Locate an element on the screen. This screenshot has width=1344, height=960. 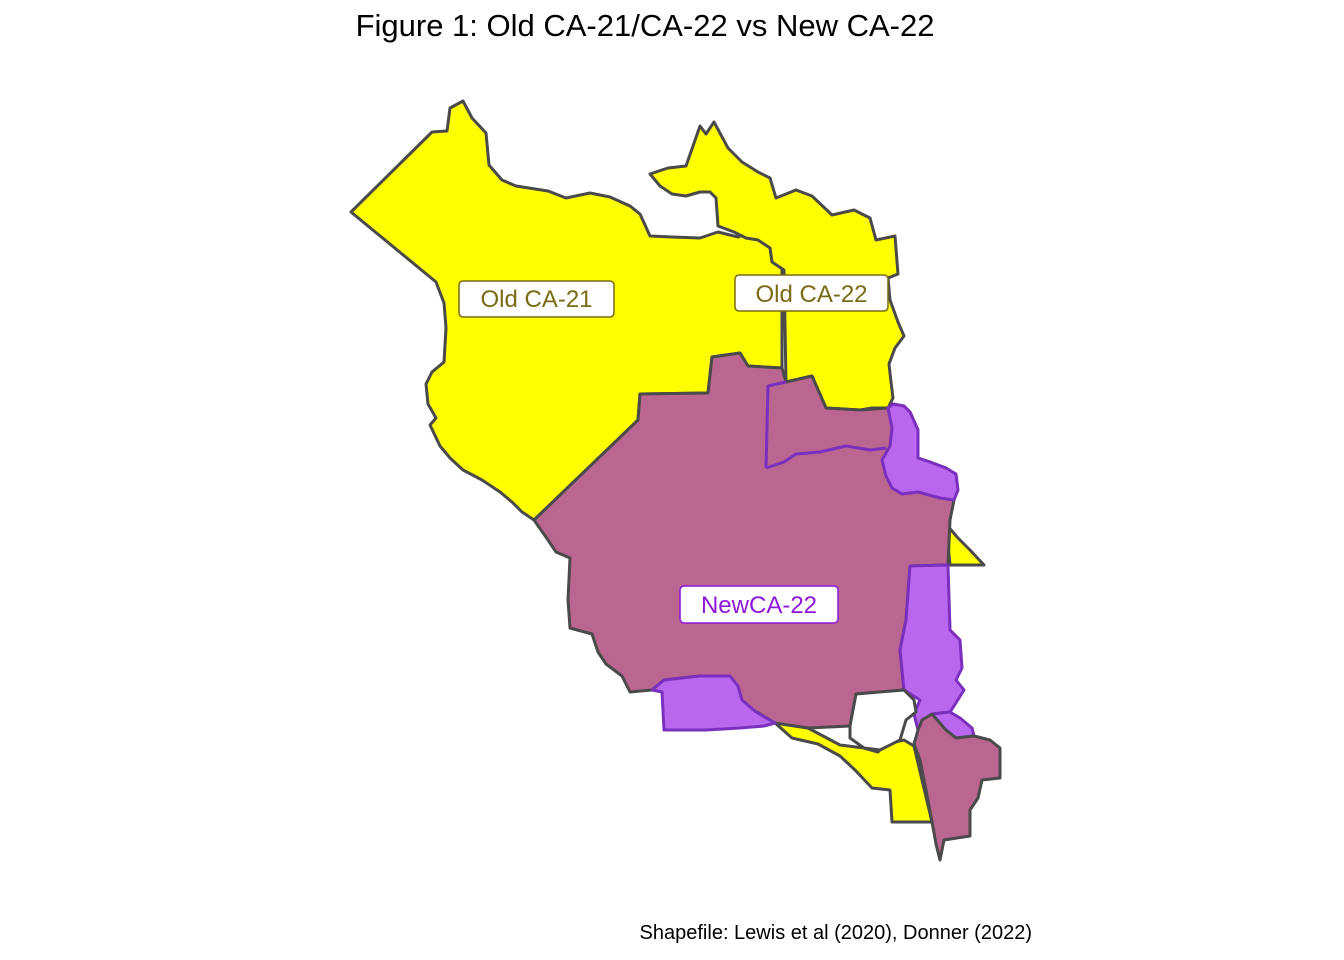
old-ca22-region is located at coordinates (777, 266).